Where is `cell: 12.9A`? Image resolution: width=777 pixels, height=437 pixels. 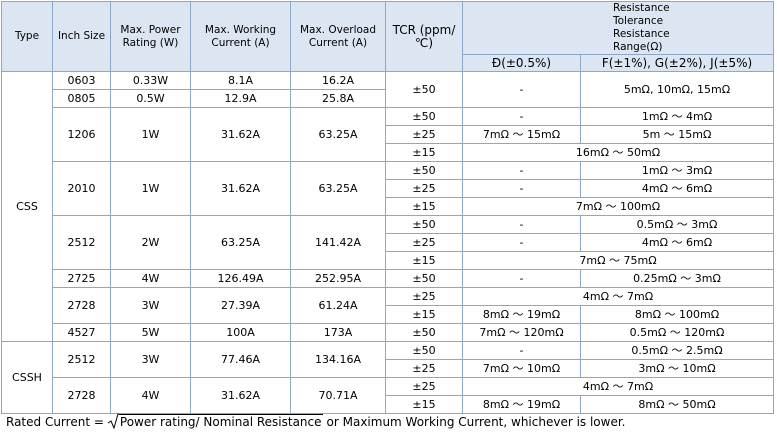 cell: 12.9A is located at coordinates (240, 98).